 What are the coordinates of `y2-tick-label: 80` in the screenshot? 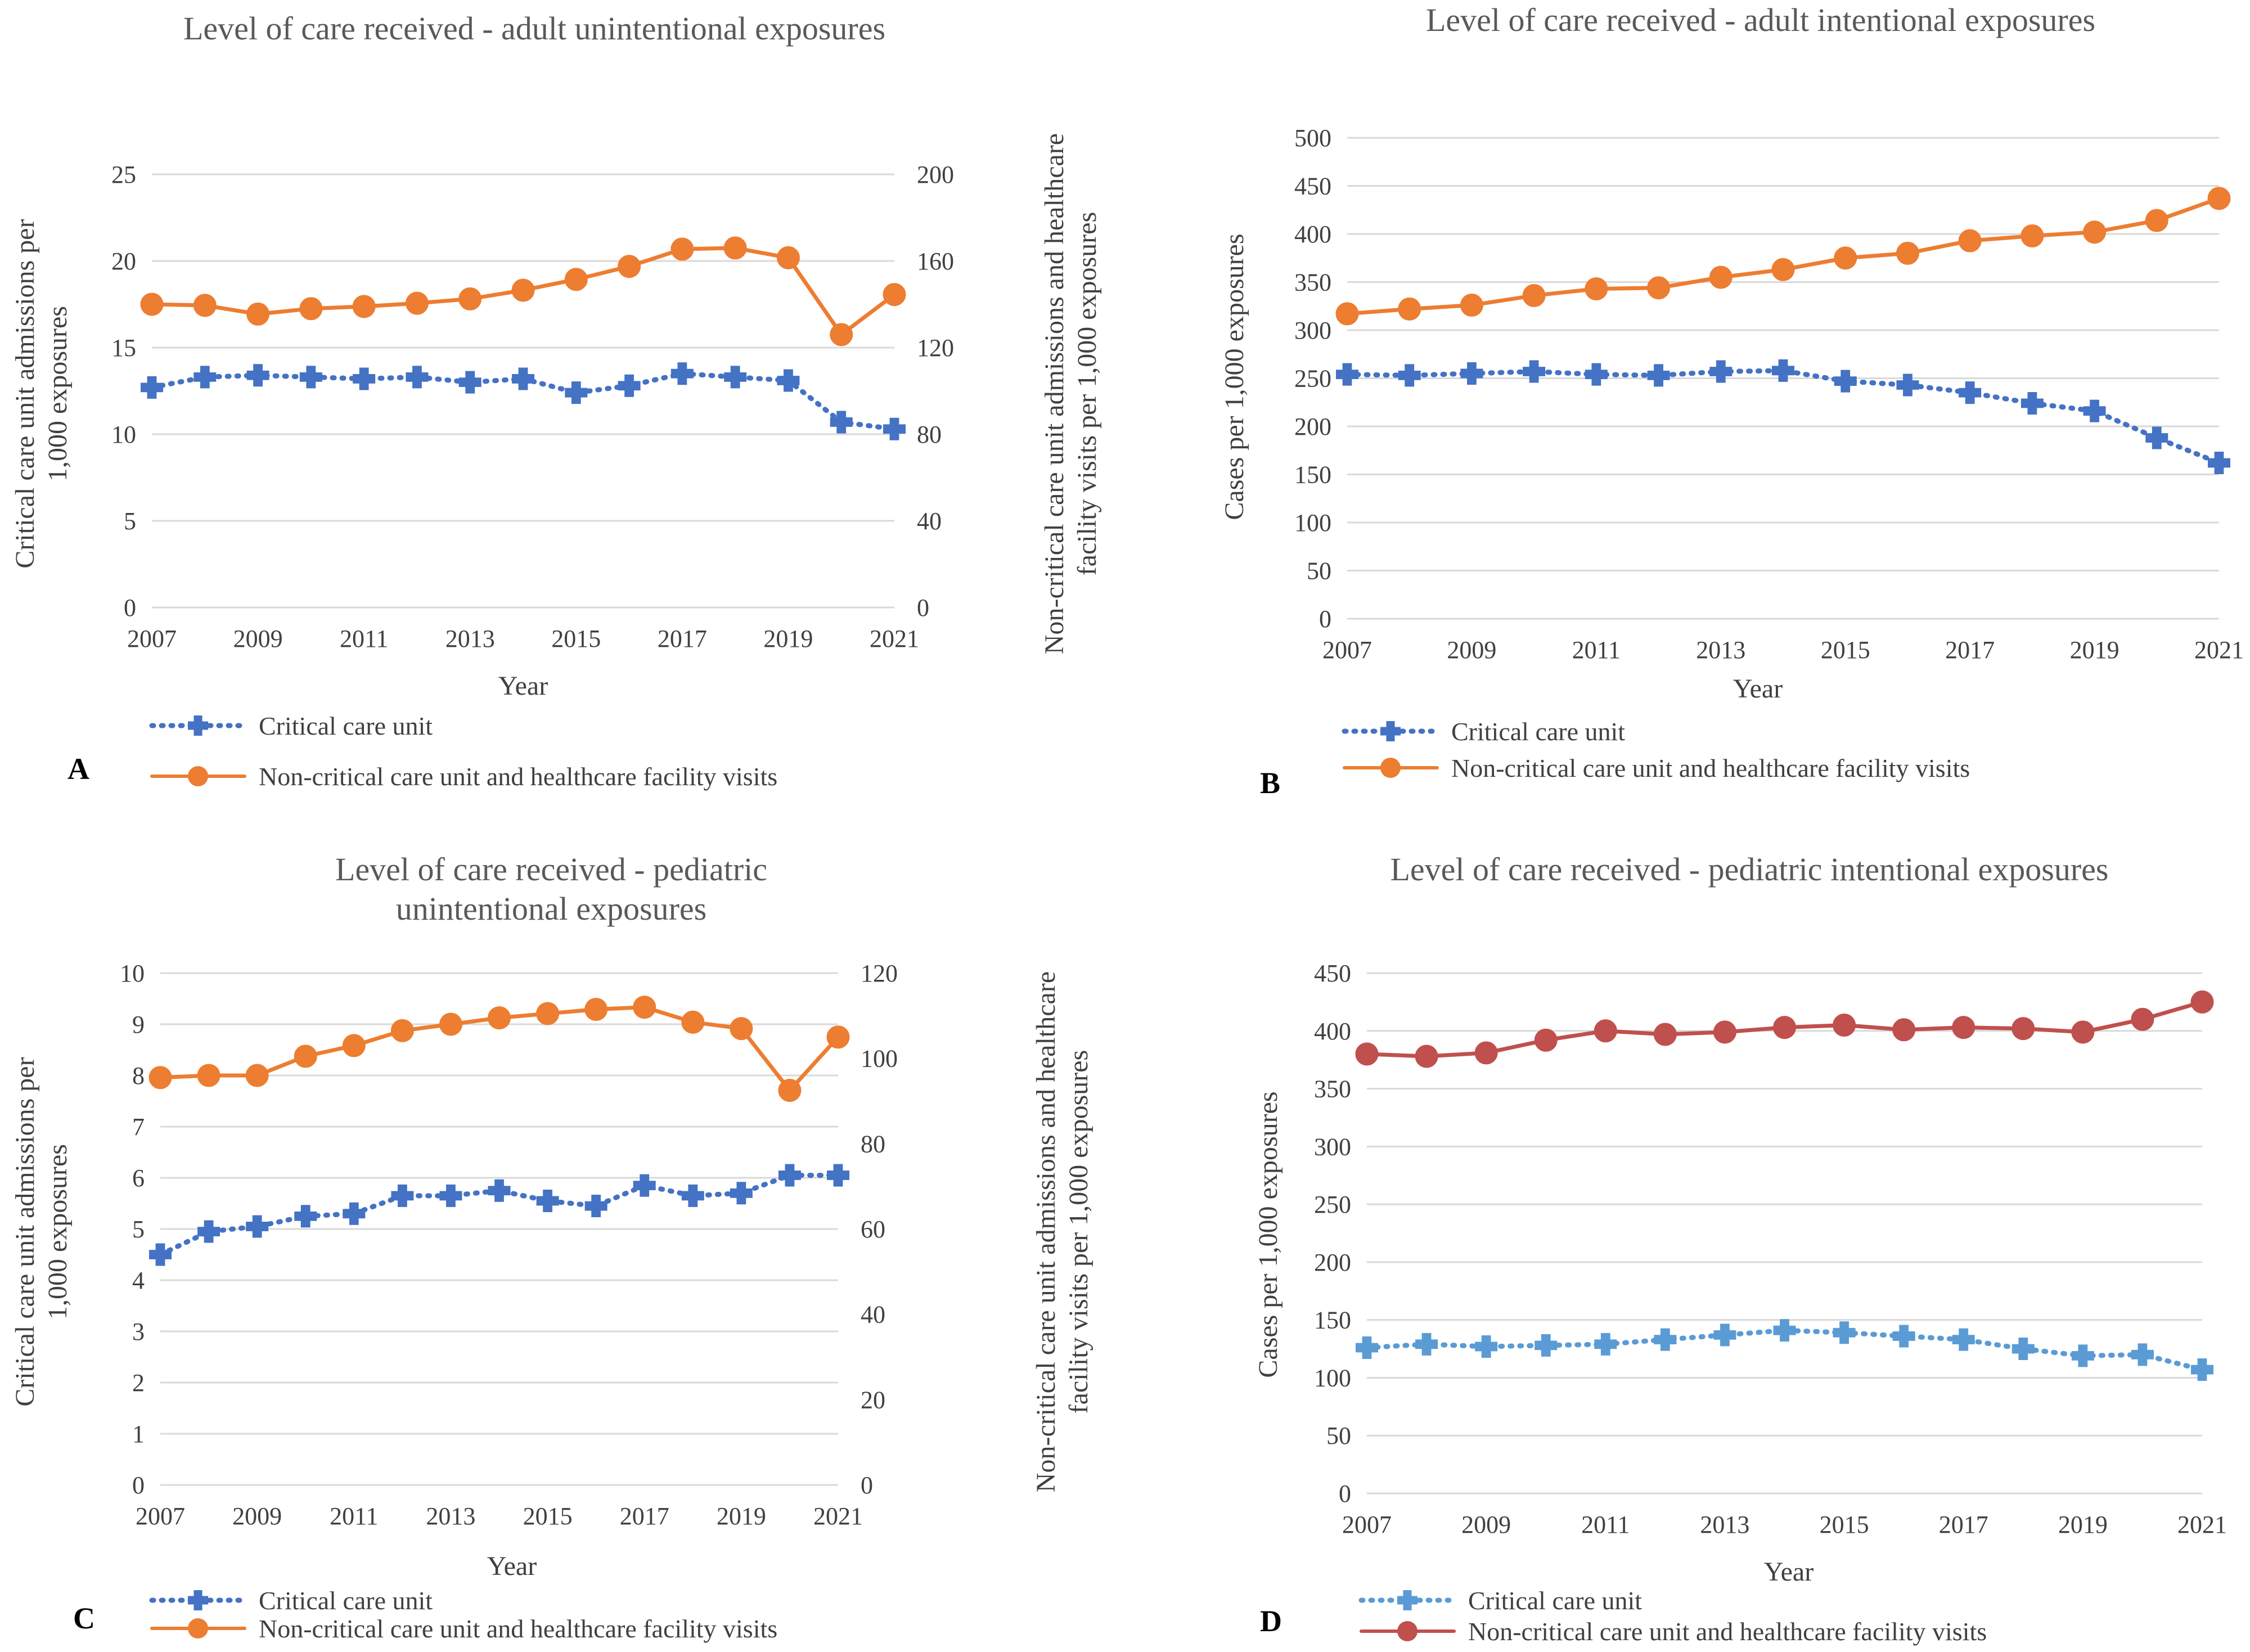 It's located at (929, 434).